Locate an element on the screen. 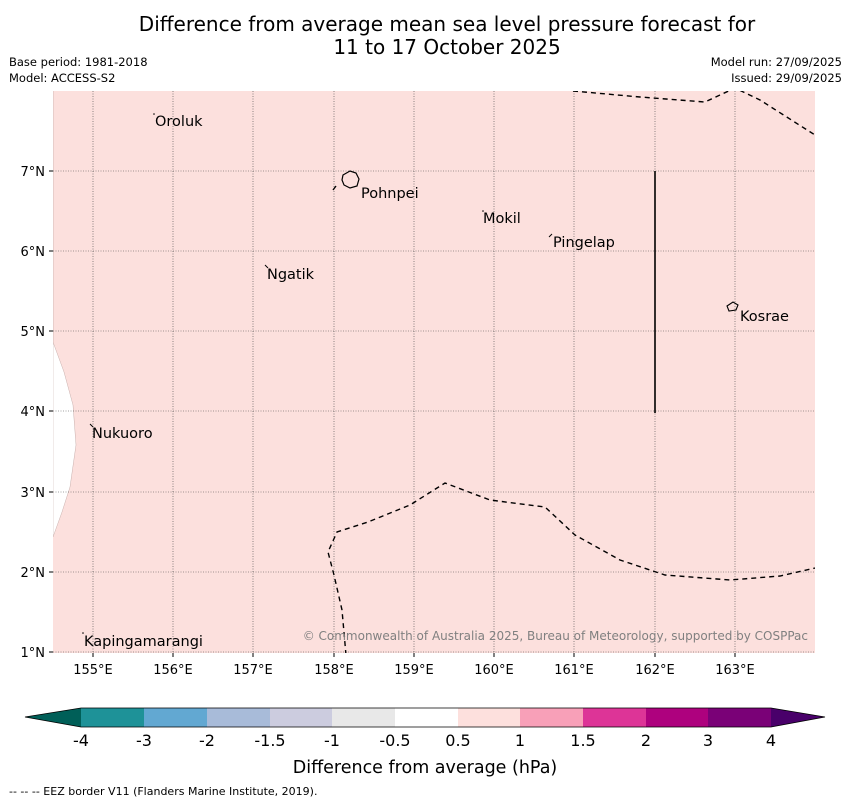 This screenshot has height=804, width=850. colorbar is located at coordinates (425, 717).